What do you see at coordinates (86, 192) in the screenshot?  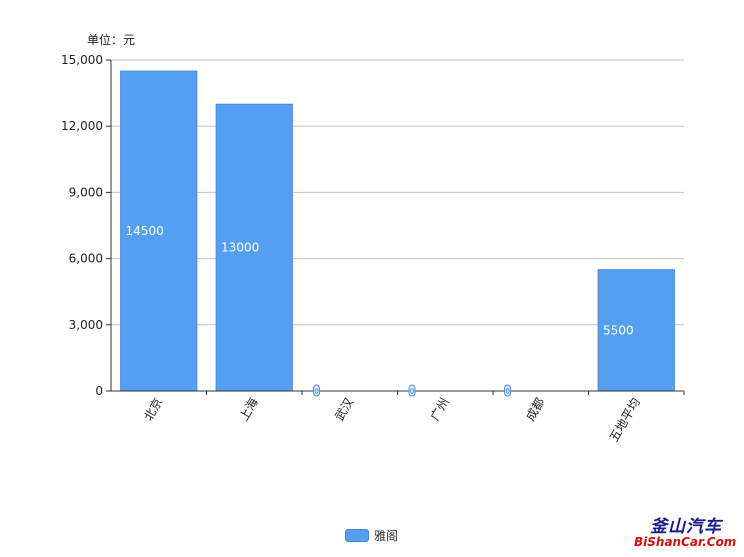 I see `y-tick-label: 9,000` at bounding box center [86, 192].